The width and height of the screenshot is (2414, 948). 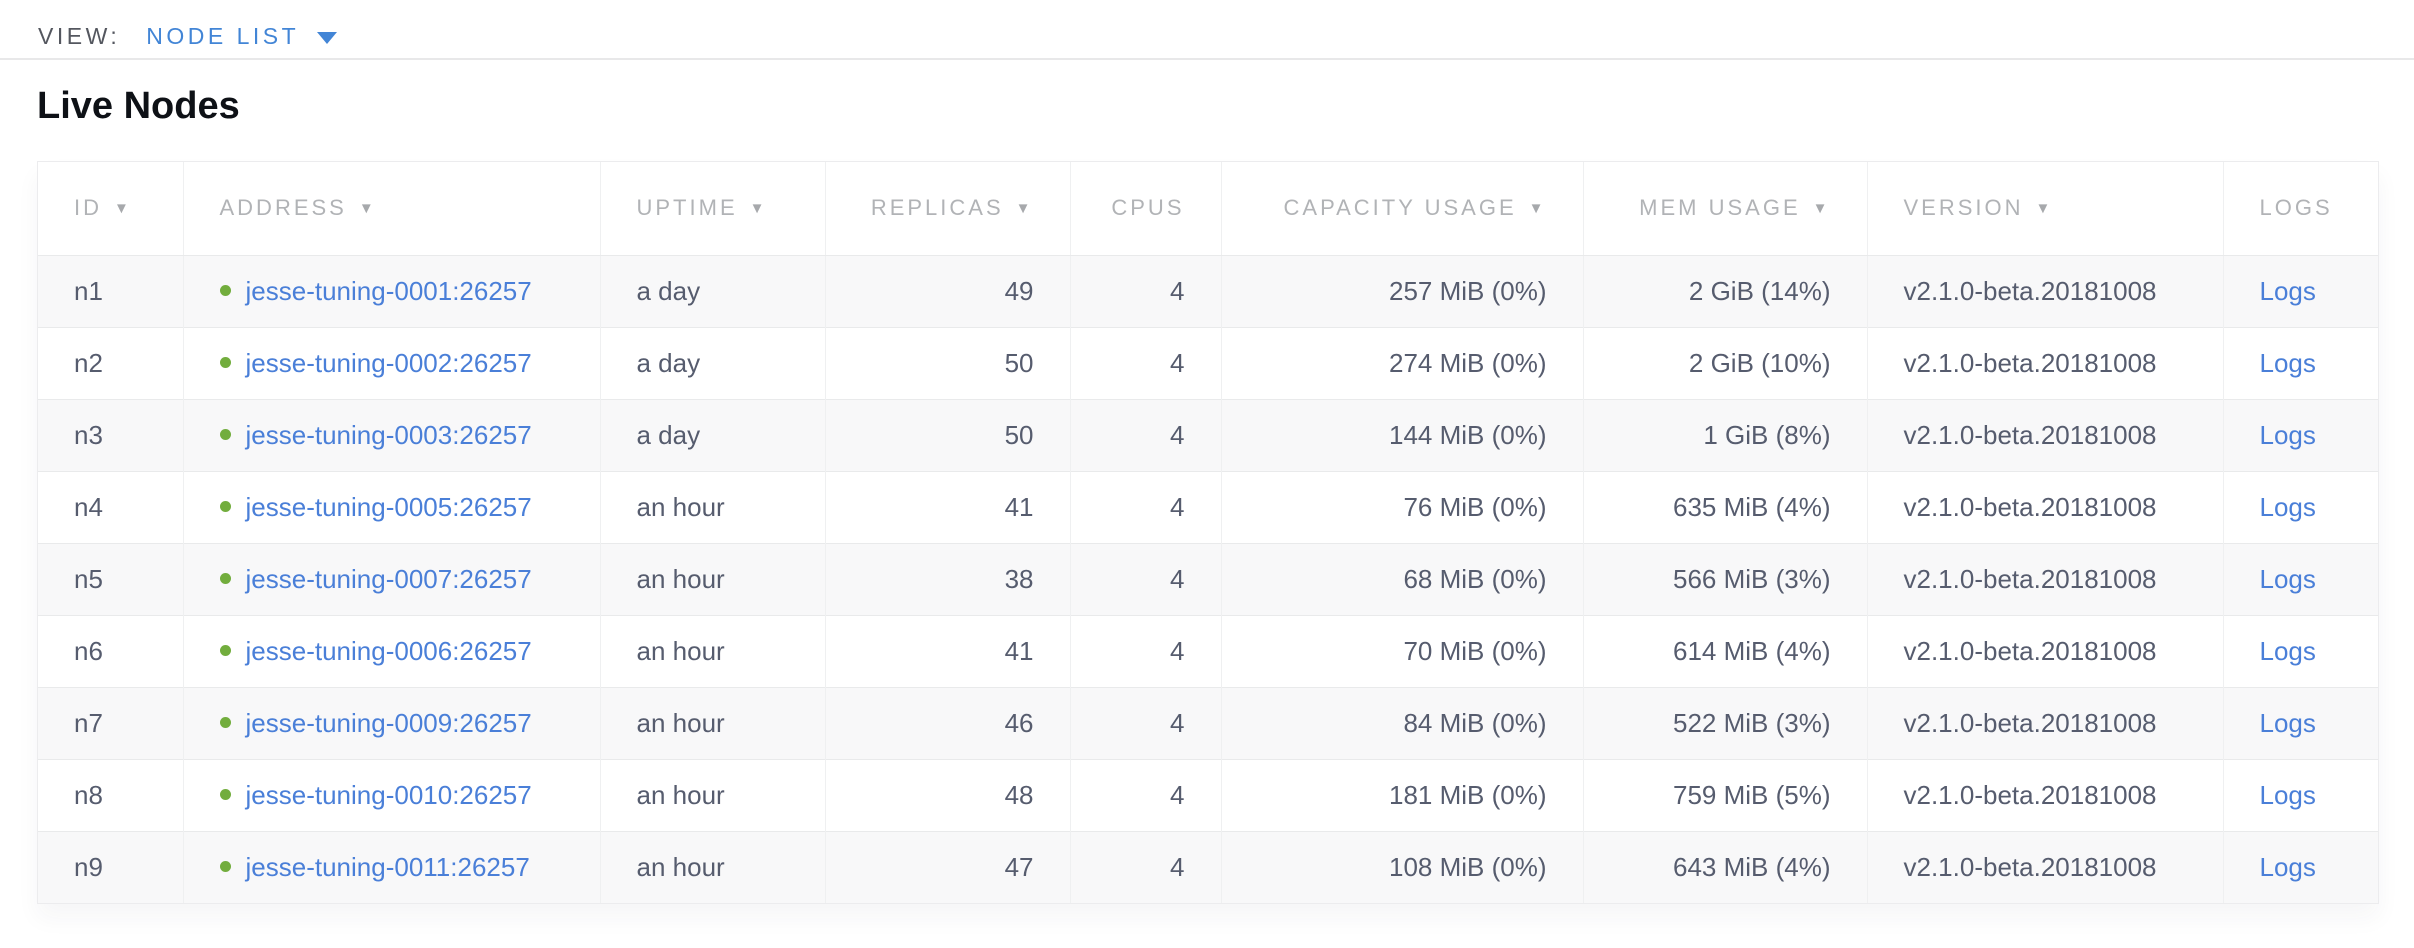 I want to click on column-header-mem: MEM USAGE ▼, so click(x=1724, y=209).